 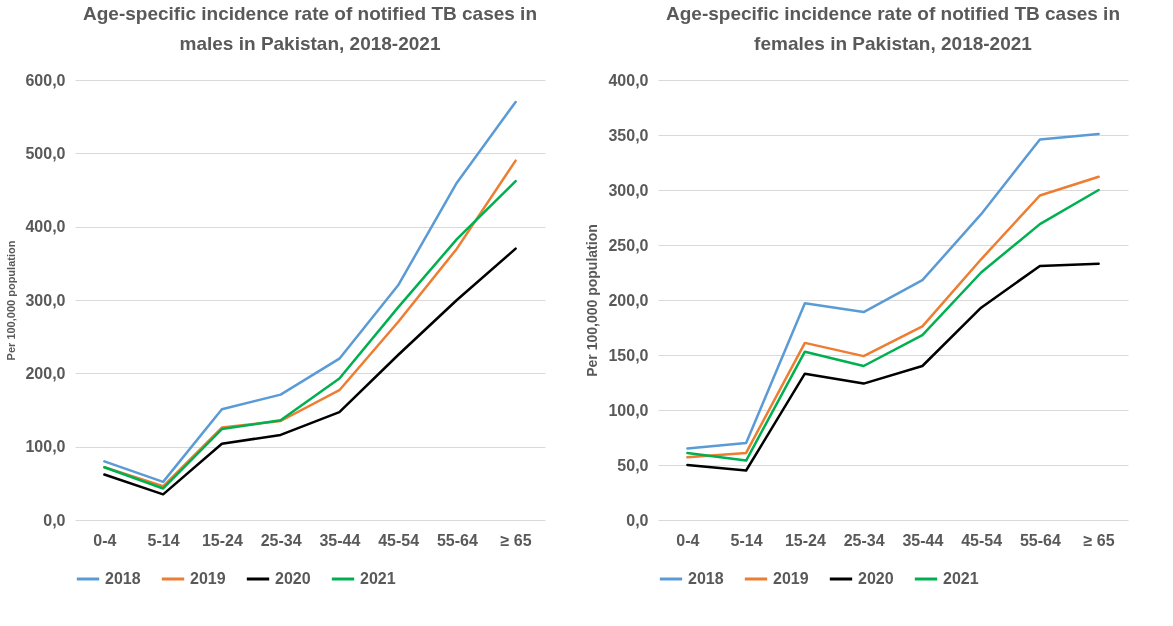 I want to click on y-tick-label: 250,0, so click(x=628, y=245).